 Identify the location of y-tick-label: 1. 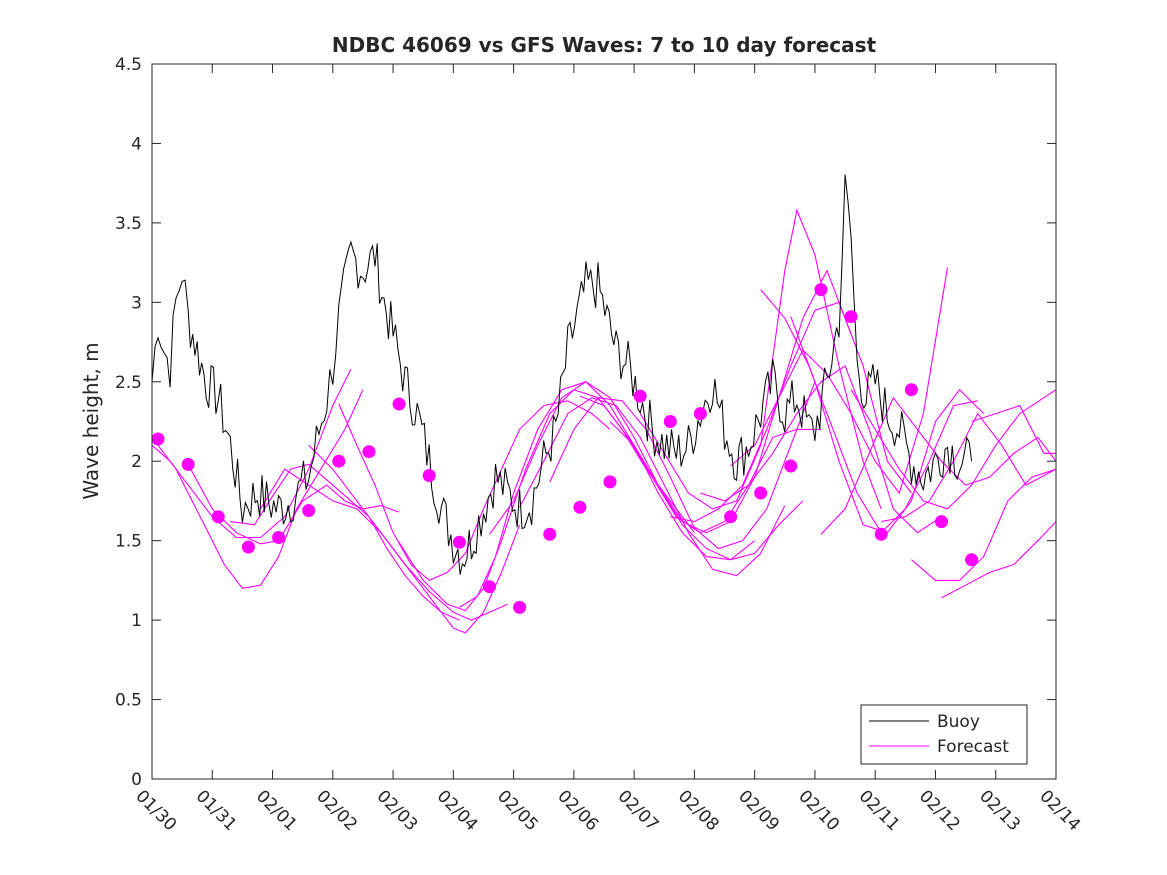
(136, 621).